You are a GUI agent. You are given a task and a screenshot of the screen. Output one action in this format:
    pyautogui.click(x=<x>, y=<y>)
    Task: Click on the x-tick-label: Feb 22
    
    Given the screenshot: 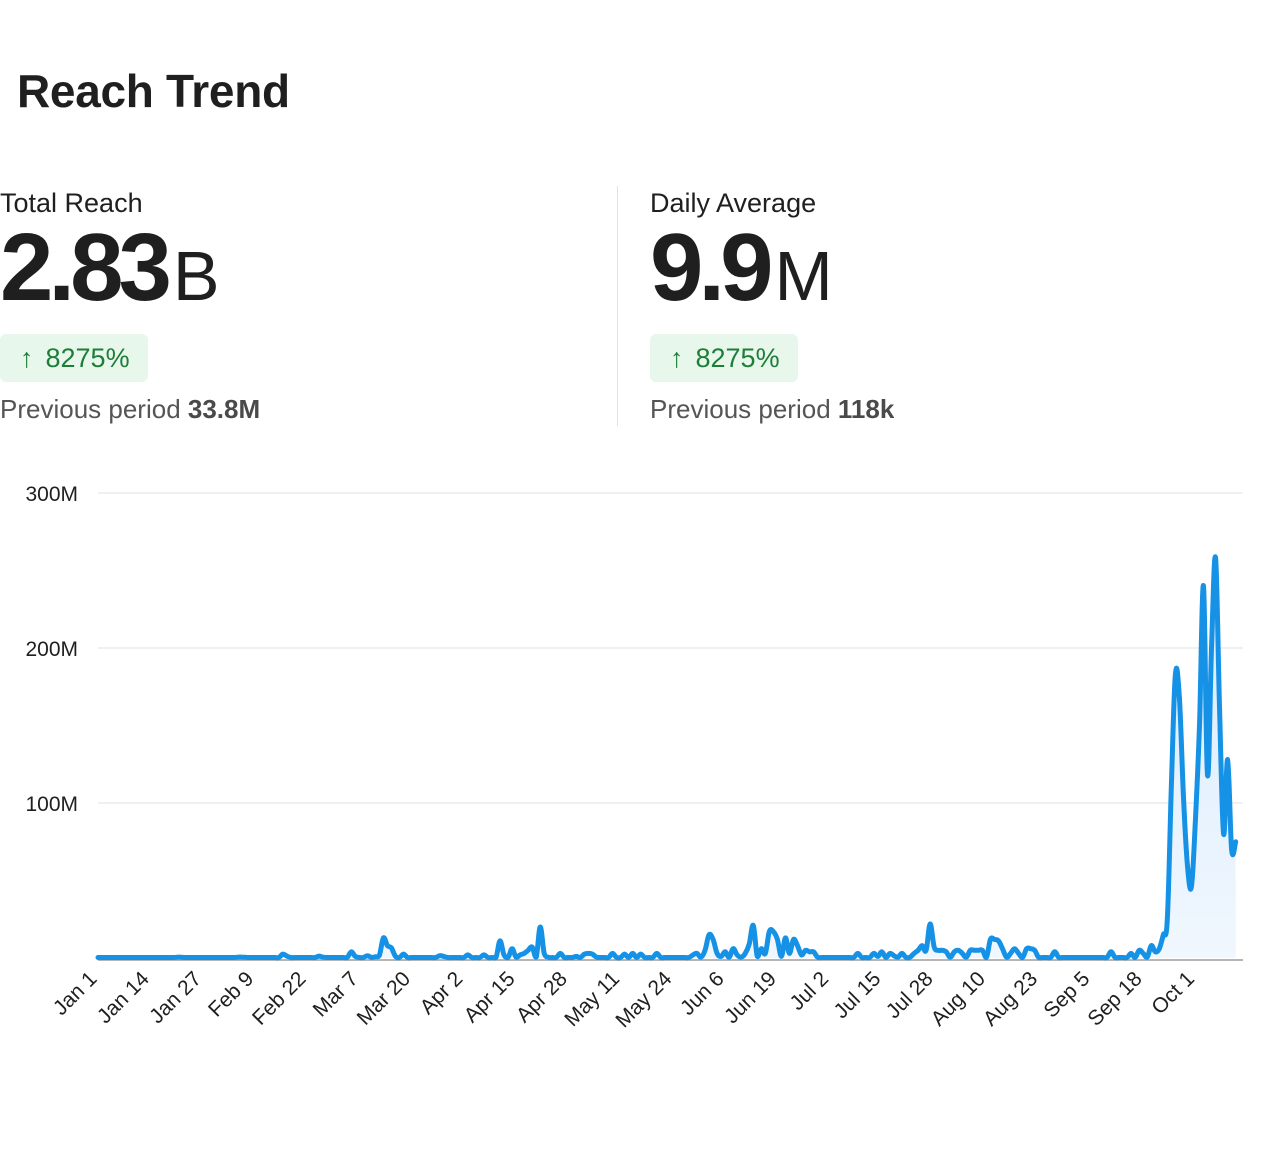 What is the action you would take?
    pyautogui.click(x=279, y=998)
    